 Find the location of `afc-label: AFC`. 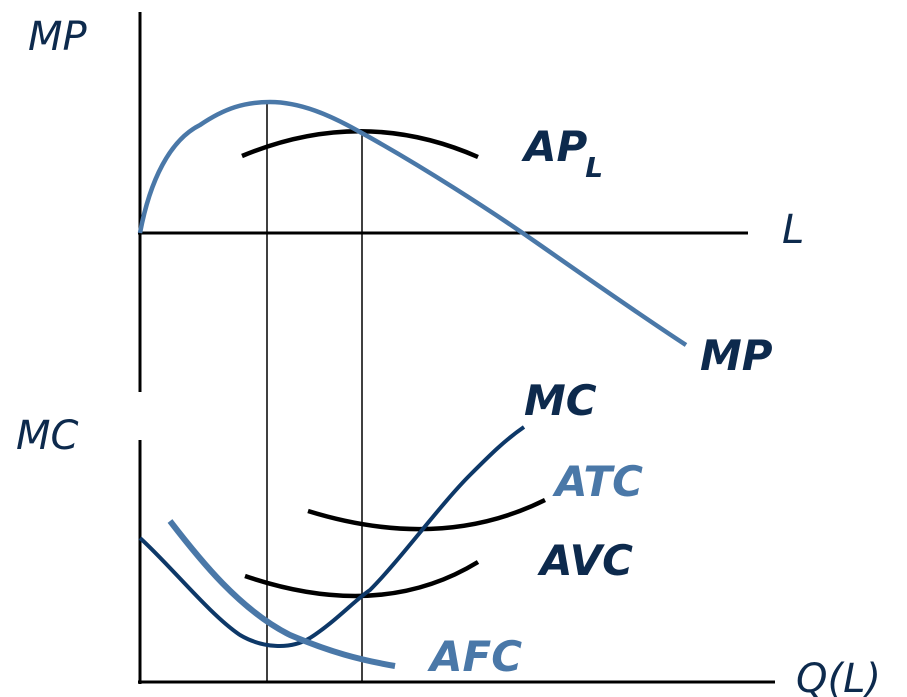

afc-label: AFC is located at coordinates (474, 656).